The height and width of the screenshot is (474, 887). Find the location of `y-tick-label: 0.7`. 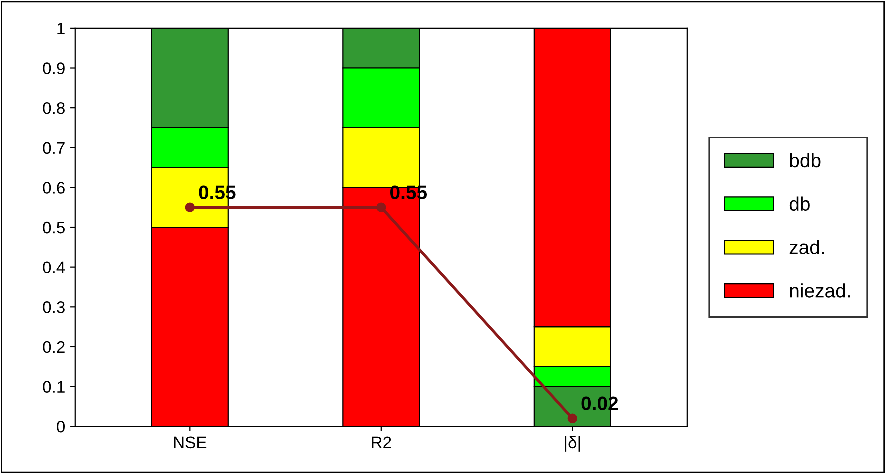

y-tick-label: 0.7 is located at coordinates (54, 148).